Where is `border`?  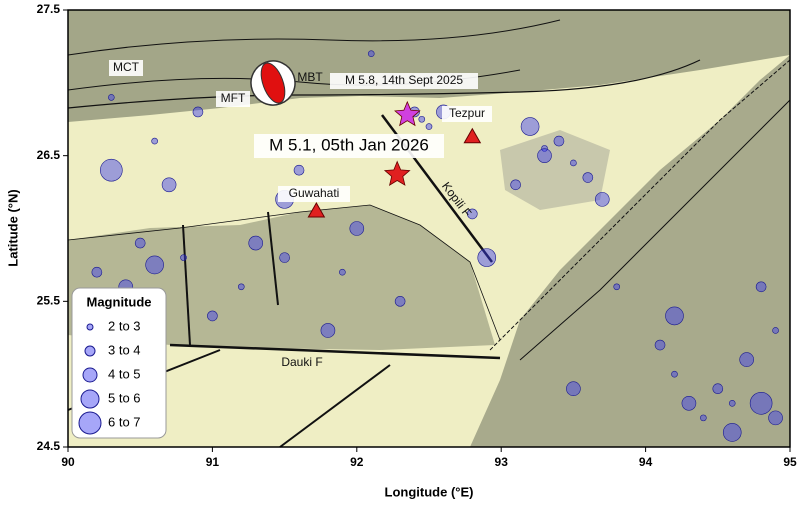 border is located at coordinates (284, 272).